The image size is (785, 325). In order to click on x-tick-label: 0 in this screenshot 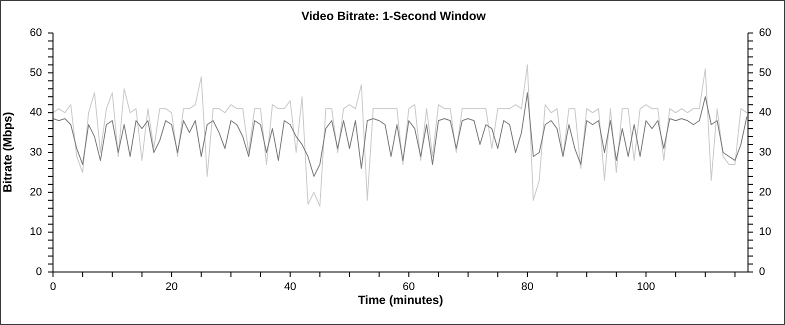, I will do `click(53, 287)`.